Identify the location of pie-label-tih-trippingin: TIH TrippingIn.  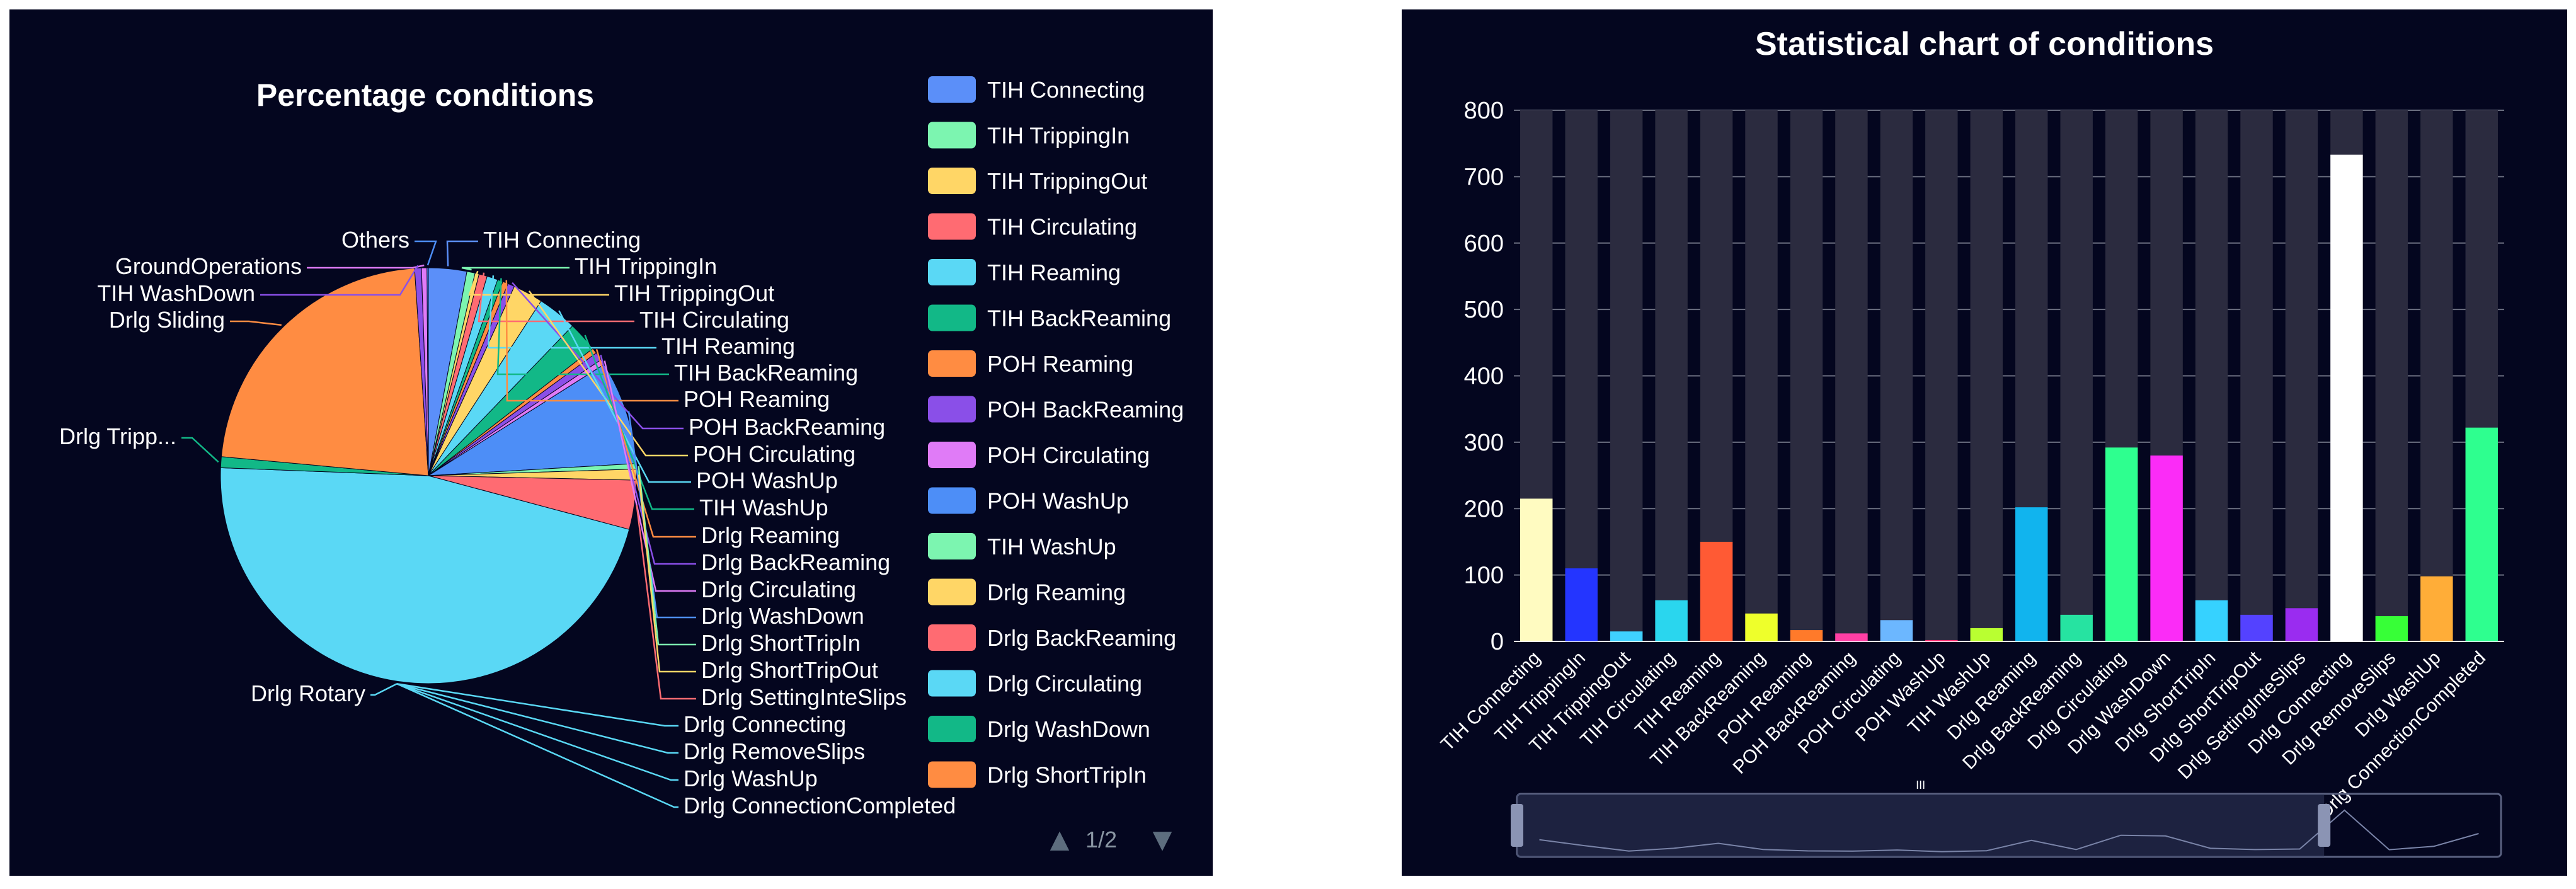
(646, 266).